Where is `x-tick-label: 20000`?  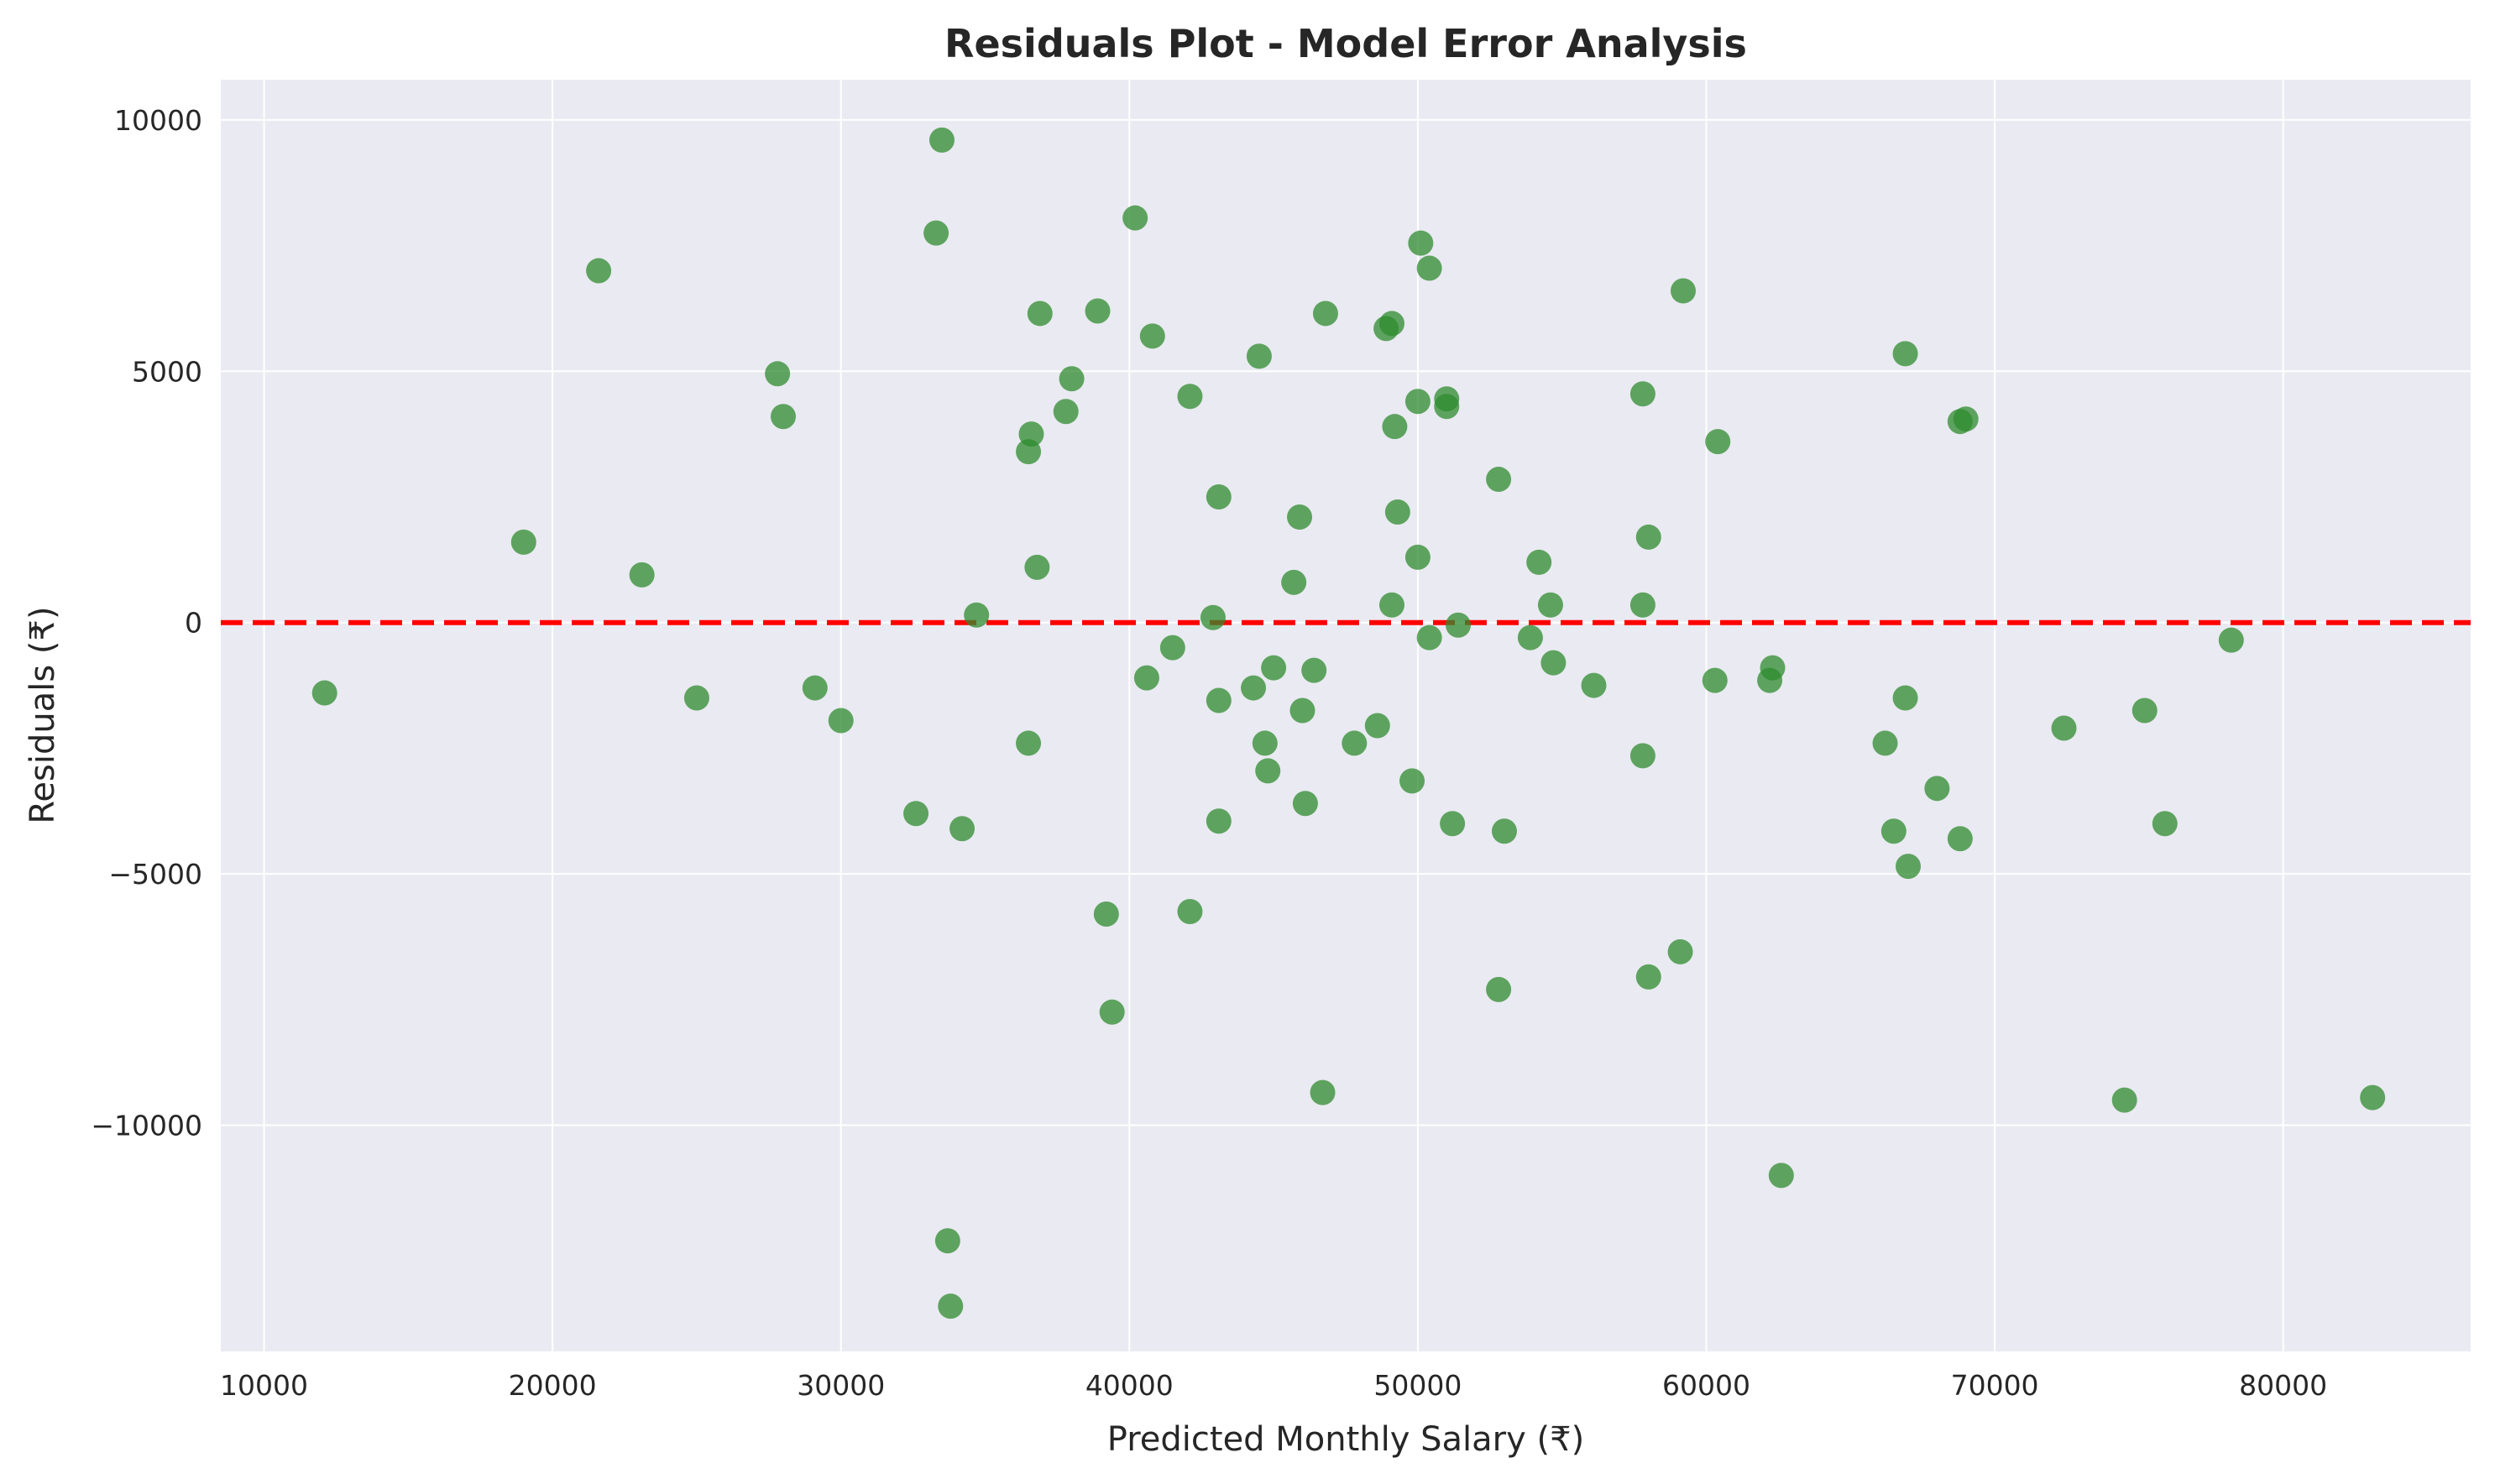 x-tick-label: 20000 is located at coordinates (553, 1385).